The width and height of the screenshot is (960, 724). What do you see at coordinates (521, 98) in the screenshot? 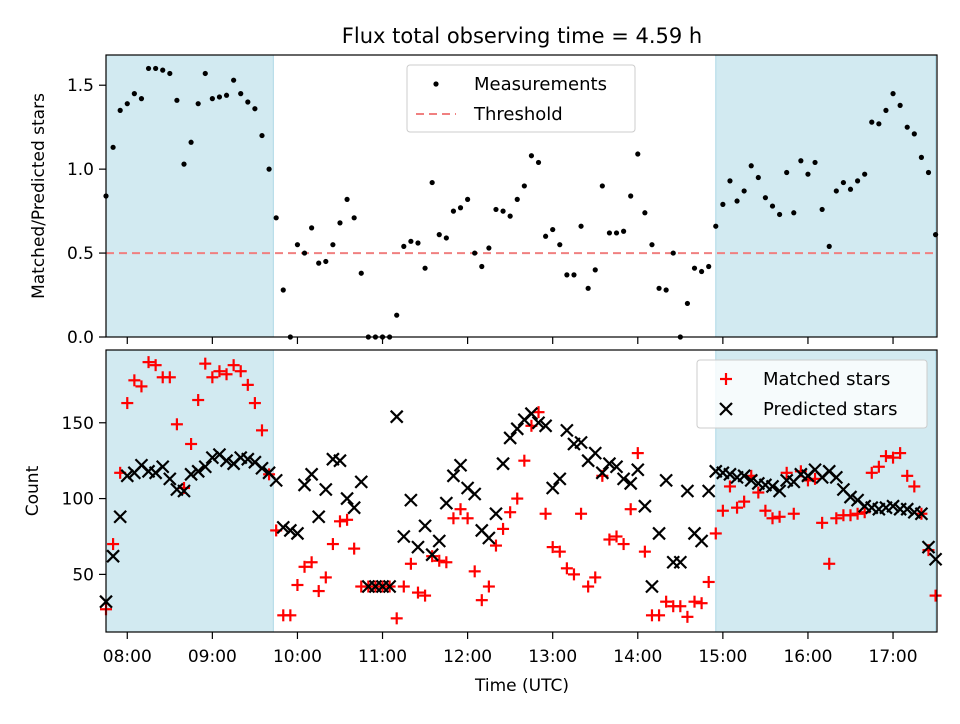
I see `top-legend: Measurements Threshold` at bounding box center [521, 98].